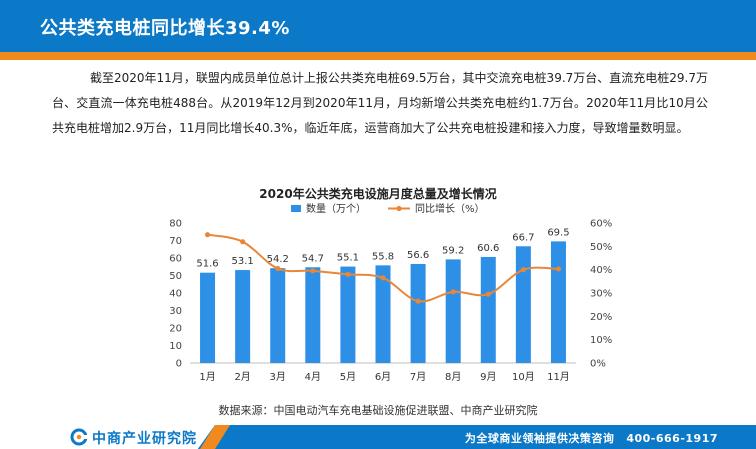  Describe the element at coordinates (539, 438) in the screenshot. I see `tagline-text: 为全球商业领袖提供决策咨询` at that location.